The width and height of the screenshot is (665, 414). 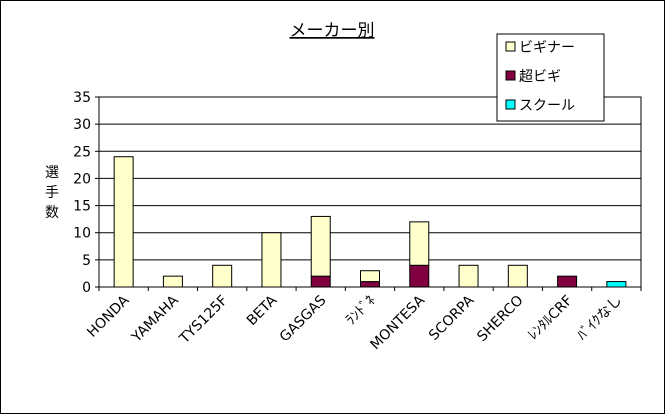 I want to click on bar-MONTESA-超ビギ, so click(x=419, y=276).